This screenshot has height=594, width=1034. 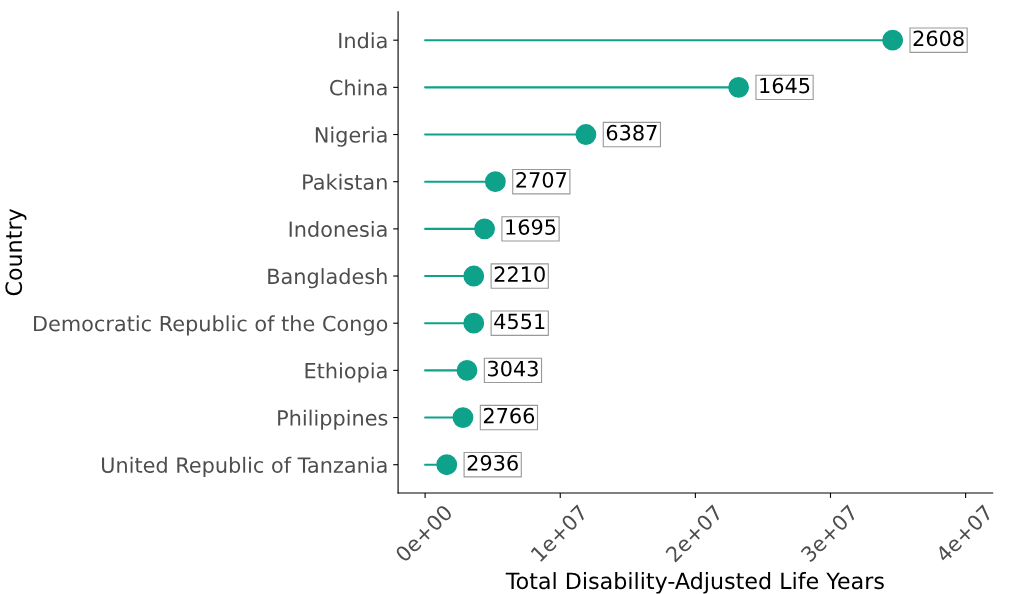 I want to click on annotation: 2608, so click(x=938, y=38).